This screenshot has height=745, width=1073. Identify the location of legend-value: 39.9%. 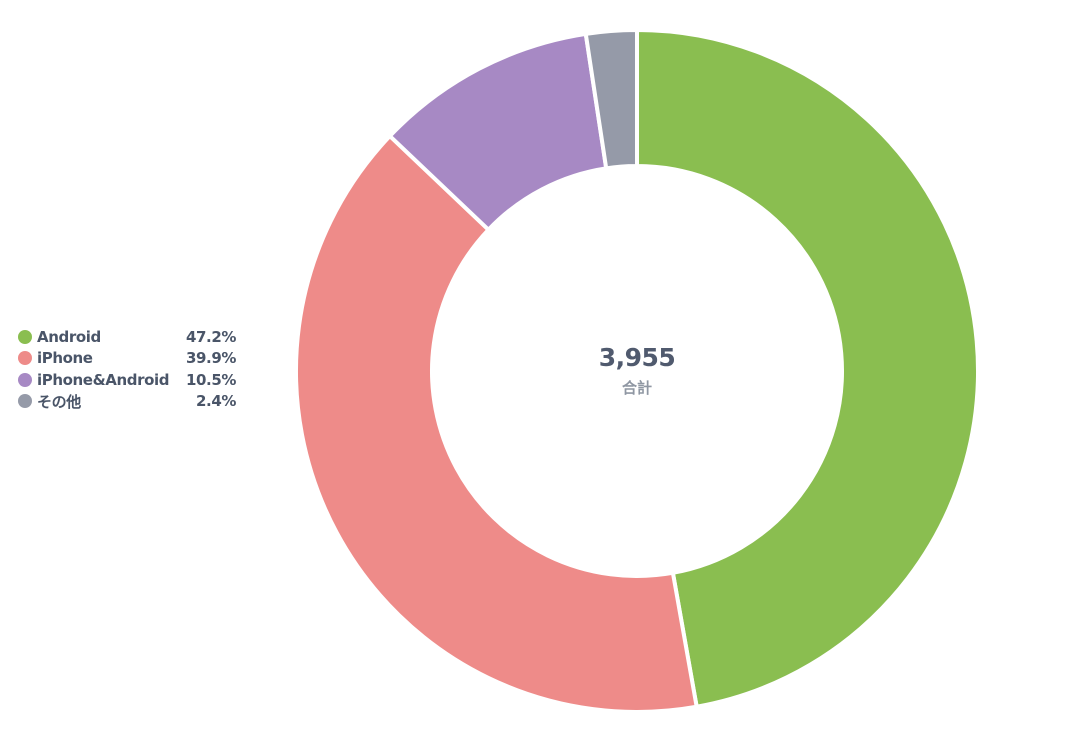
(210, 358).